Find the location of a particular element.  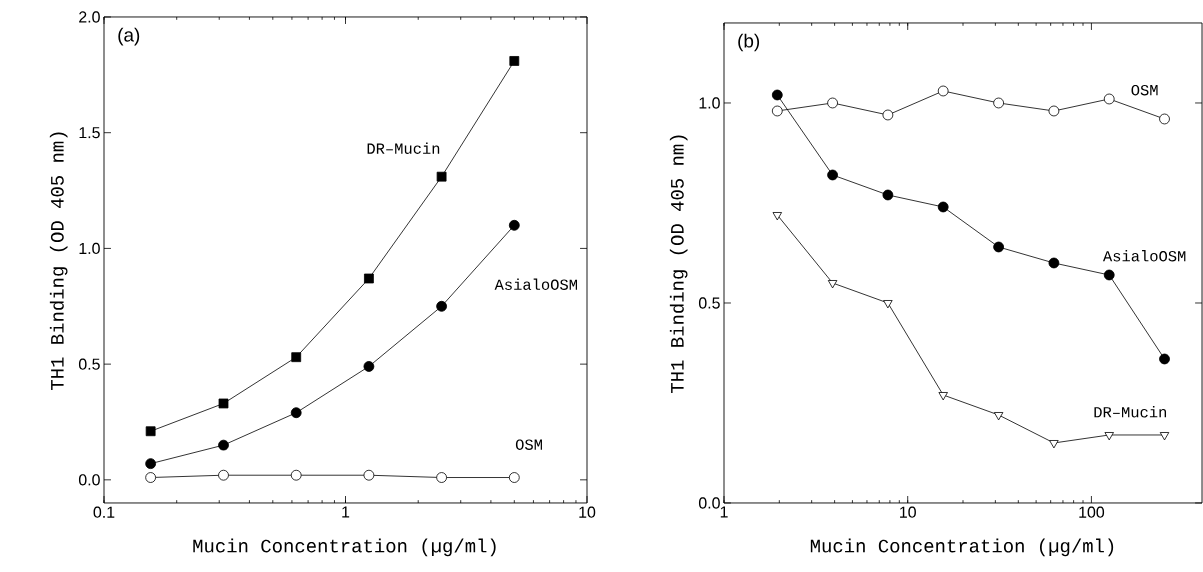

x-tick-label: 0.1 is located at coordinates (104, 512).